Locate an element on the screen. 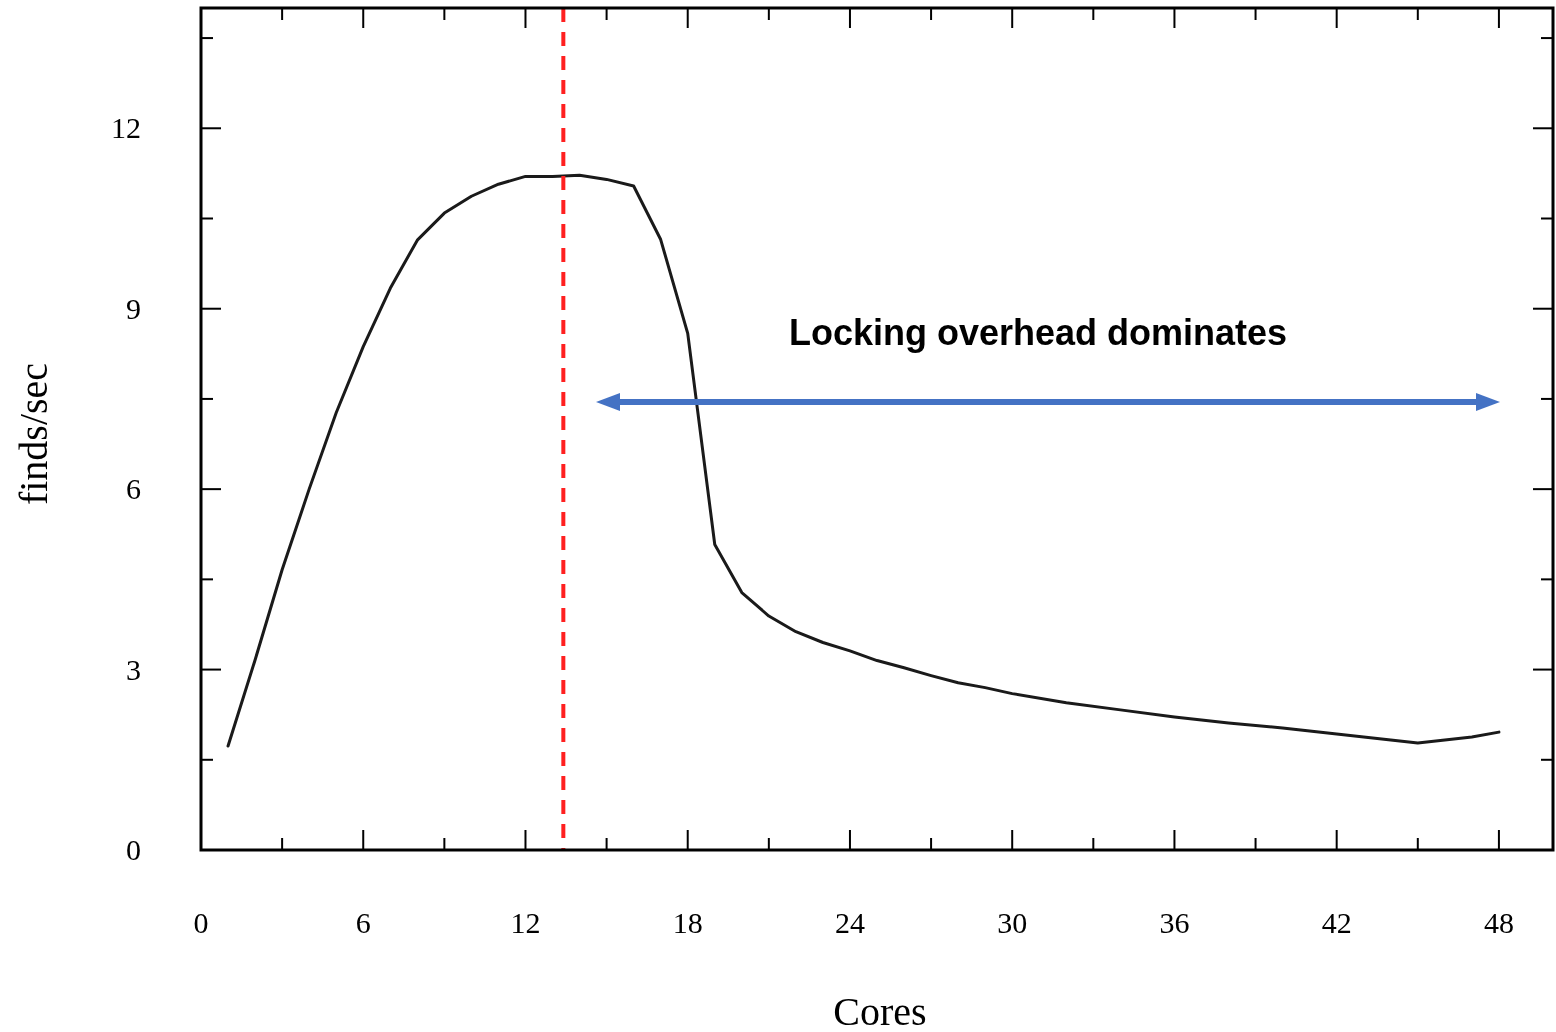 The width and height of the screenshot is (1556, 1032). x-tick-label: 18 is located at coordinates (687, 922).